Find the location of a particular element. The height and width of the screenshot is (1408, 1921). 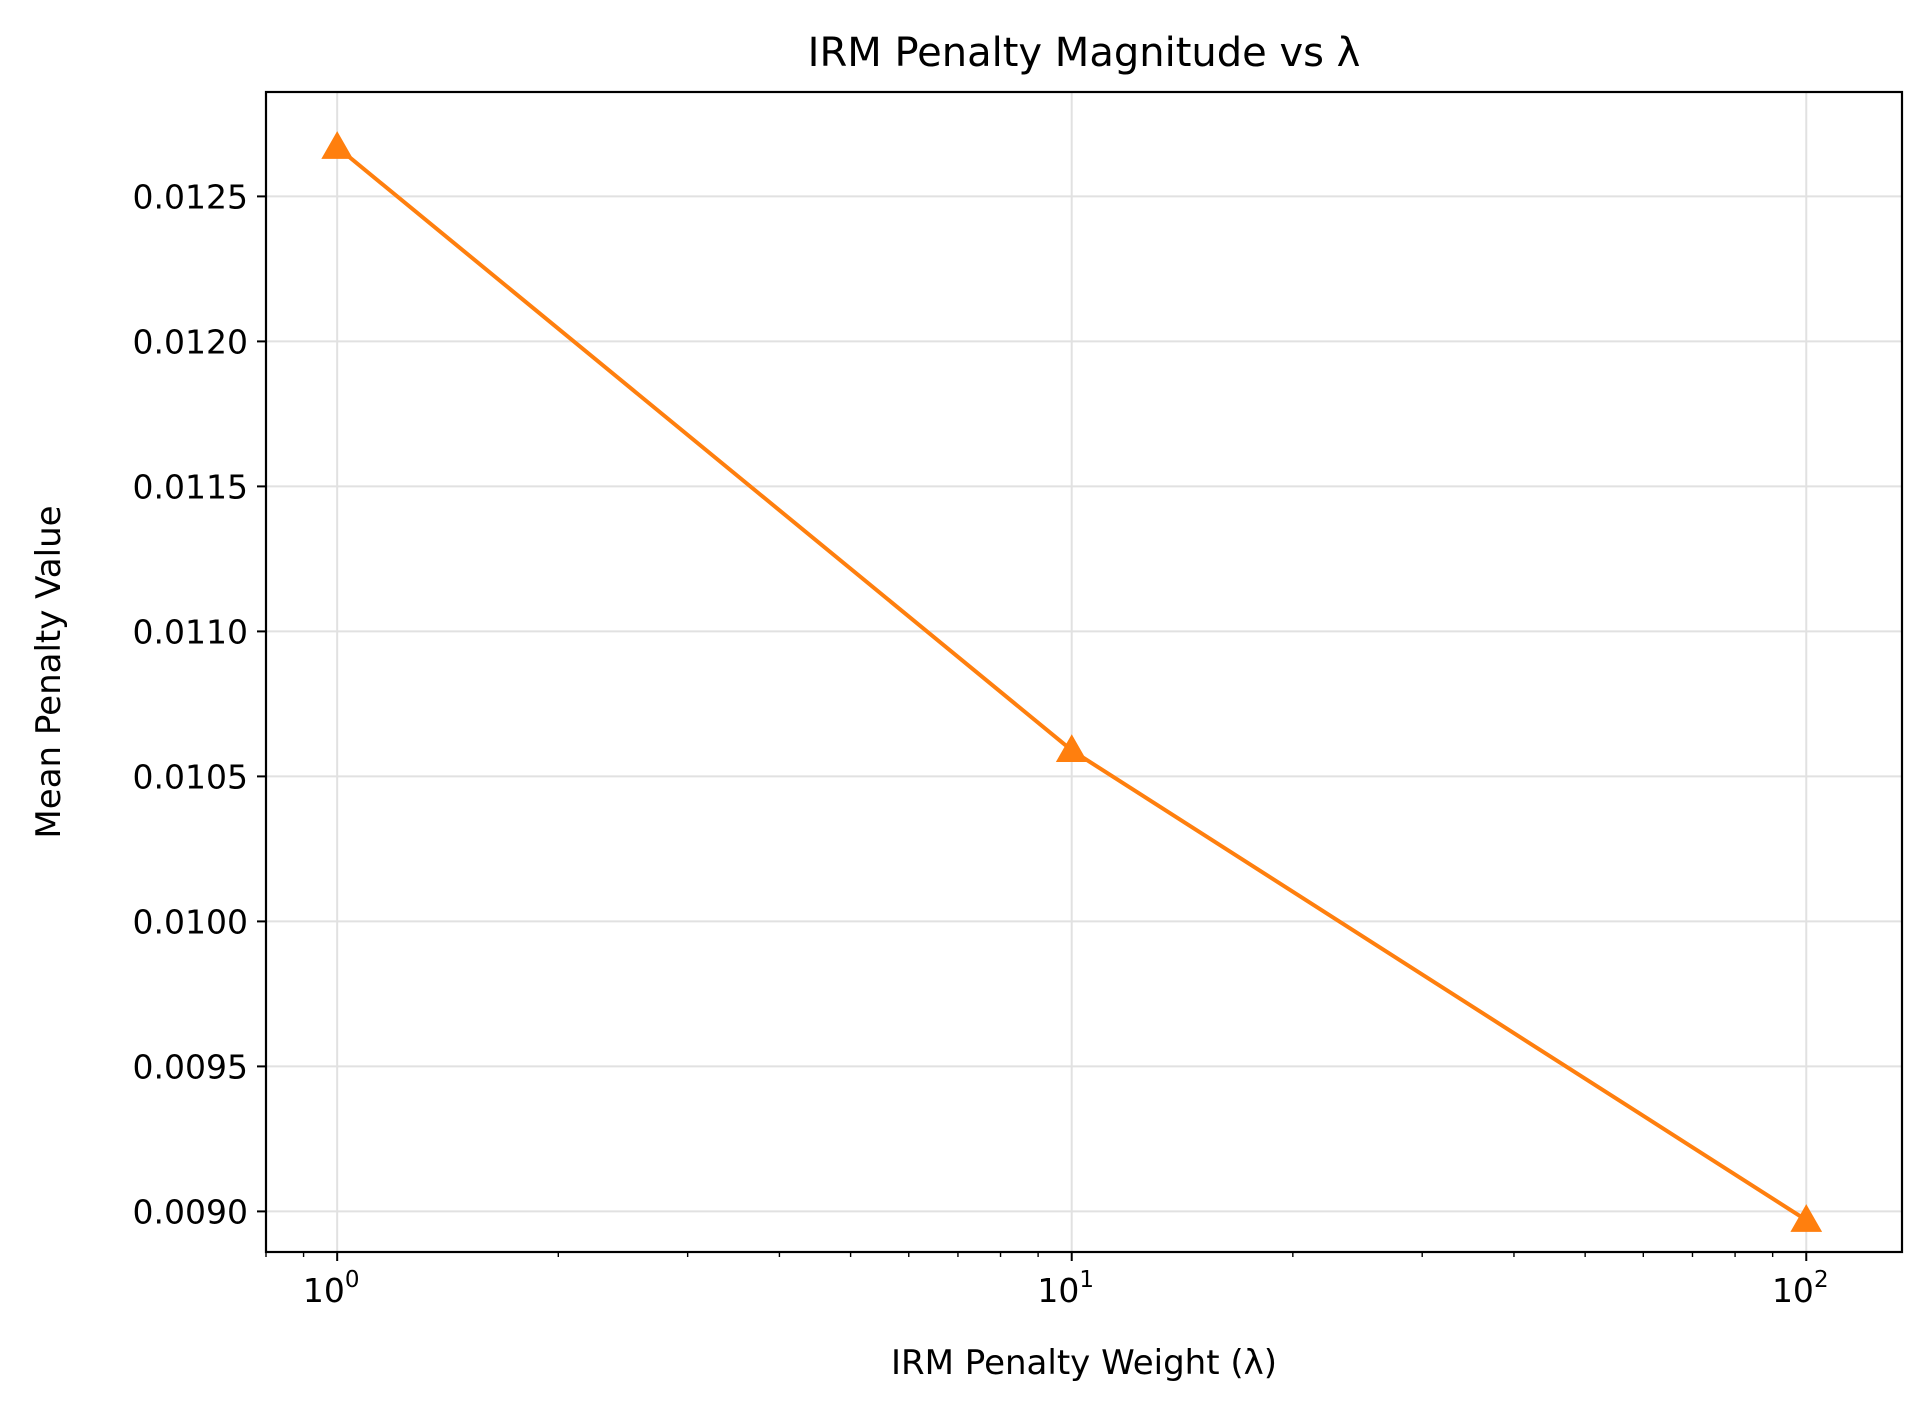

y-tick-label: 0.0100 is located at coordinates (190, 921).